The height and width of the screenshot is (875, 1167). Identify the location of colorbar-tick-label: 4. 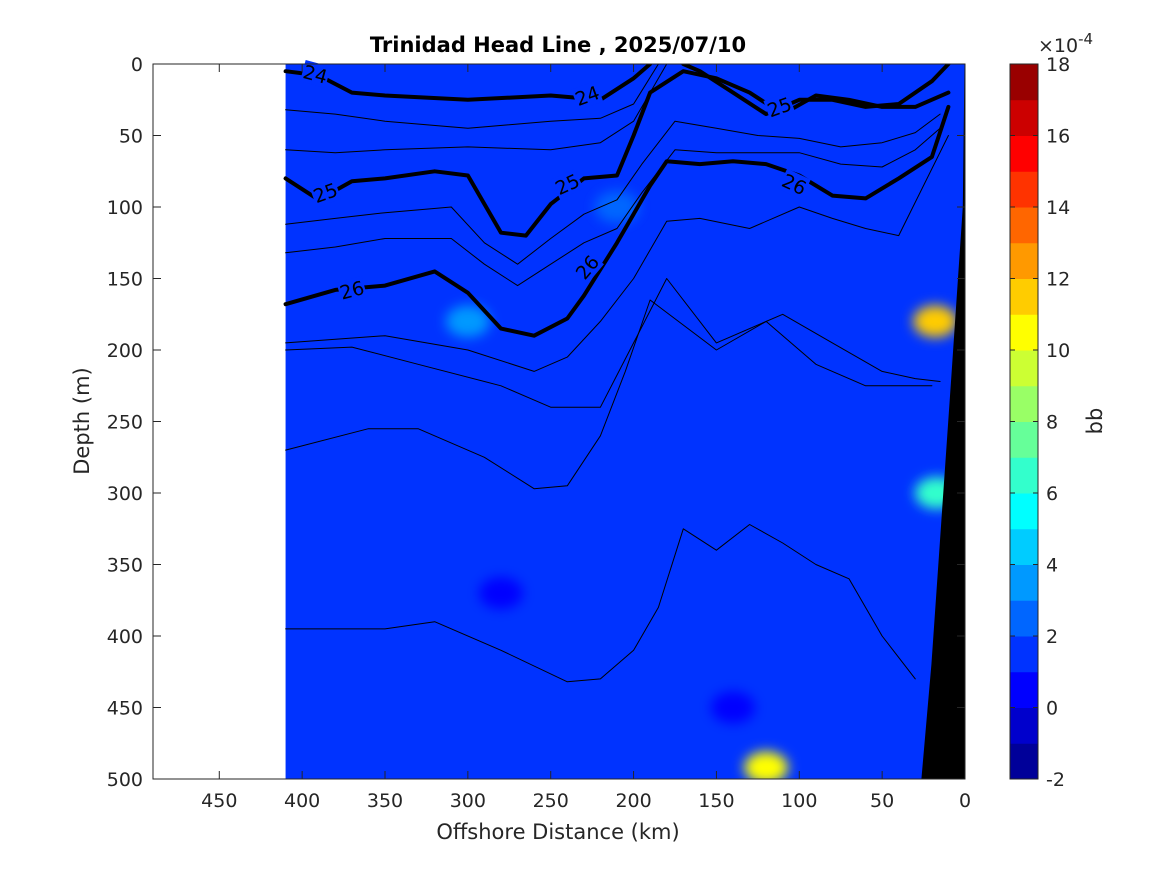
(1052, 566).